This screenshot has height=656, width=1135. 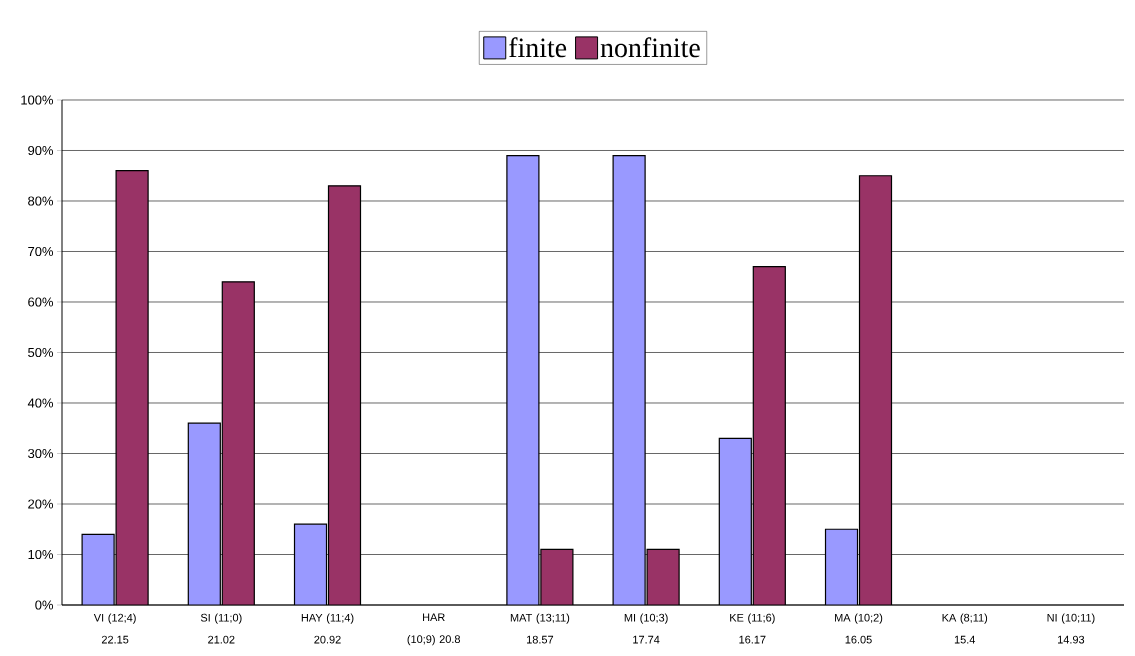 What do you see at coordinates (41, 352) in the screenshot?
I see `y-tick-label: 50%` at bounding box center [41, 352].